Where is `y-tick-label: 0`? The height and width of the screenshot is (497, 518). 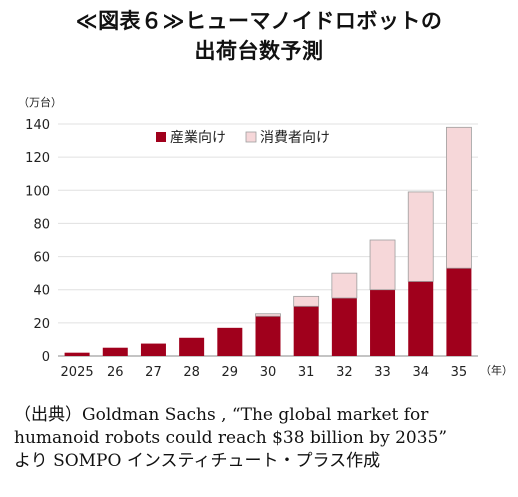 y-tick-label: 0 is located at coordinates (46, 357).